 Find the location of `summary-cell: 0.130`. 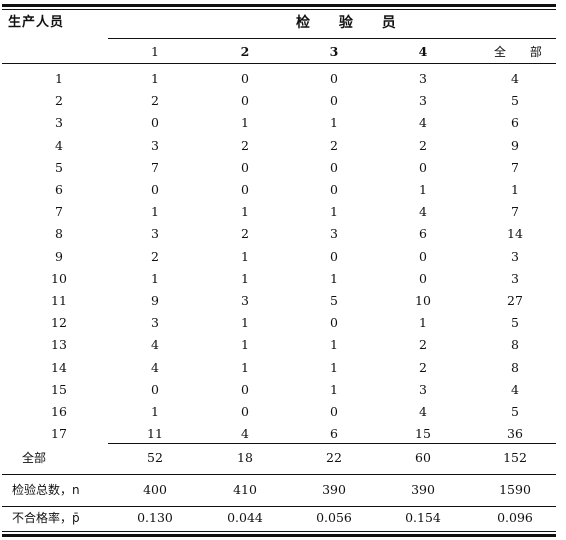

summary-cell: 0.130 is located at coordinates (155, 517).